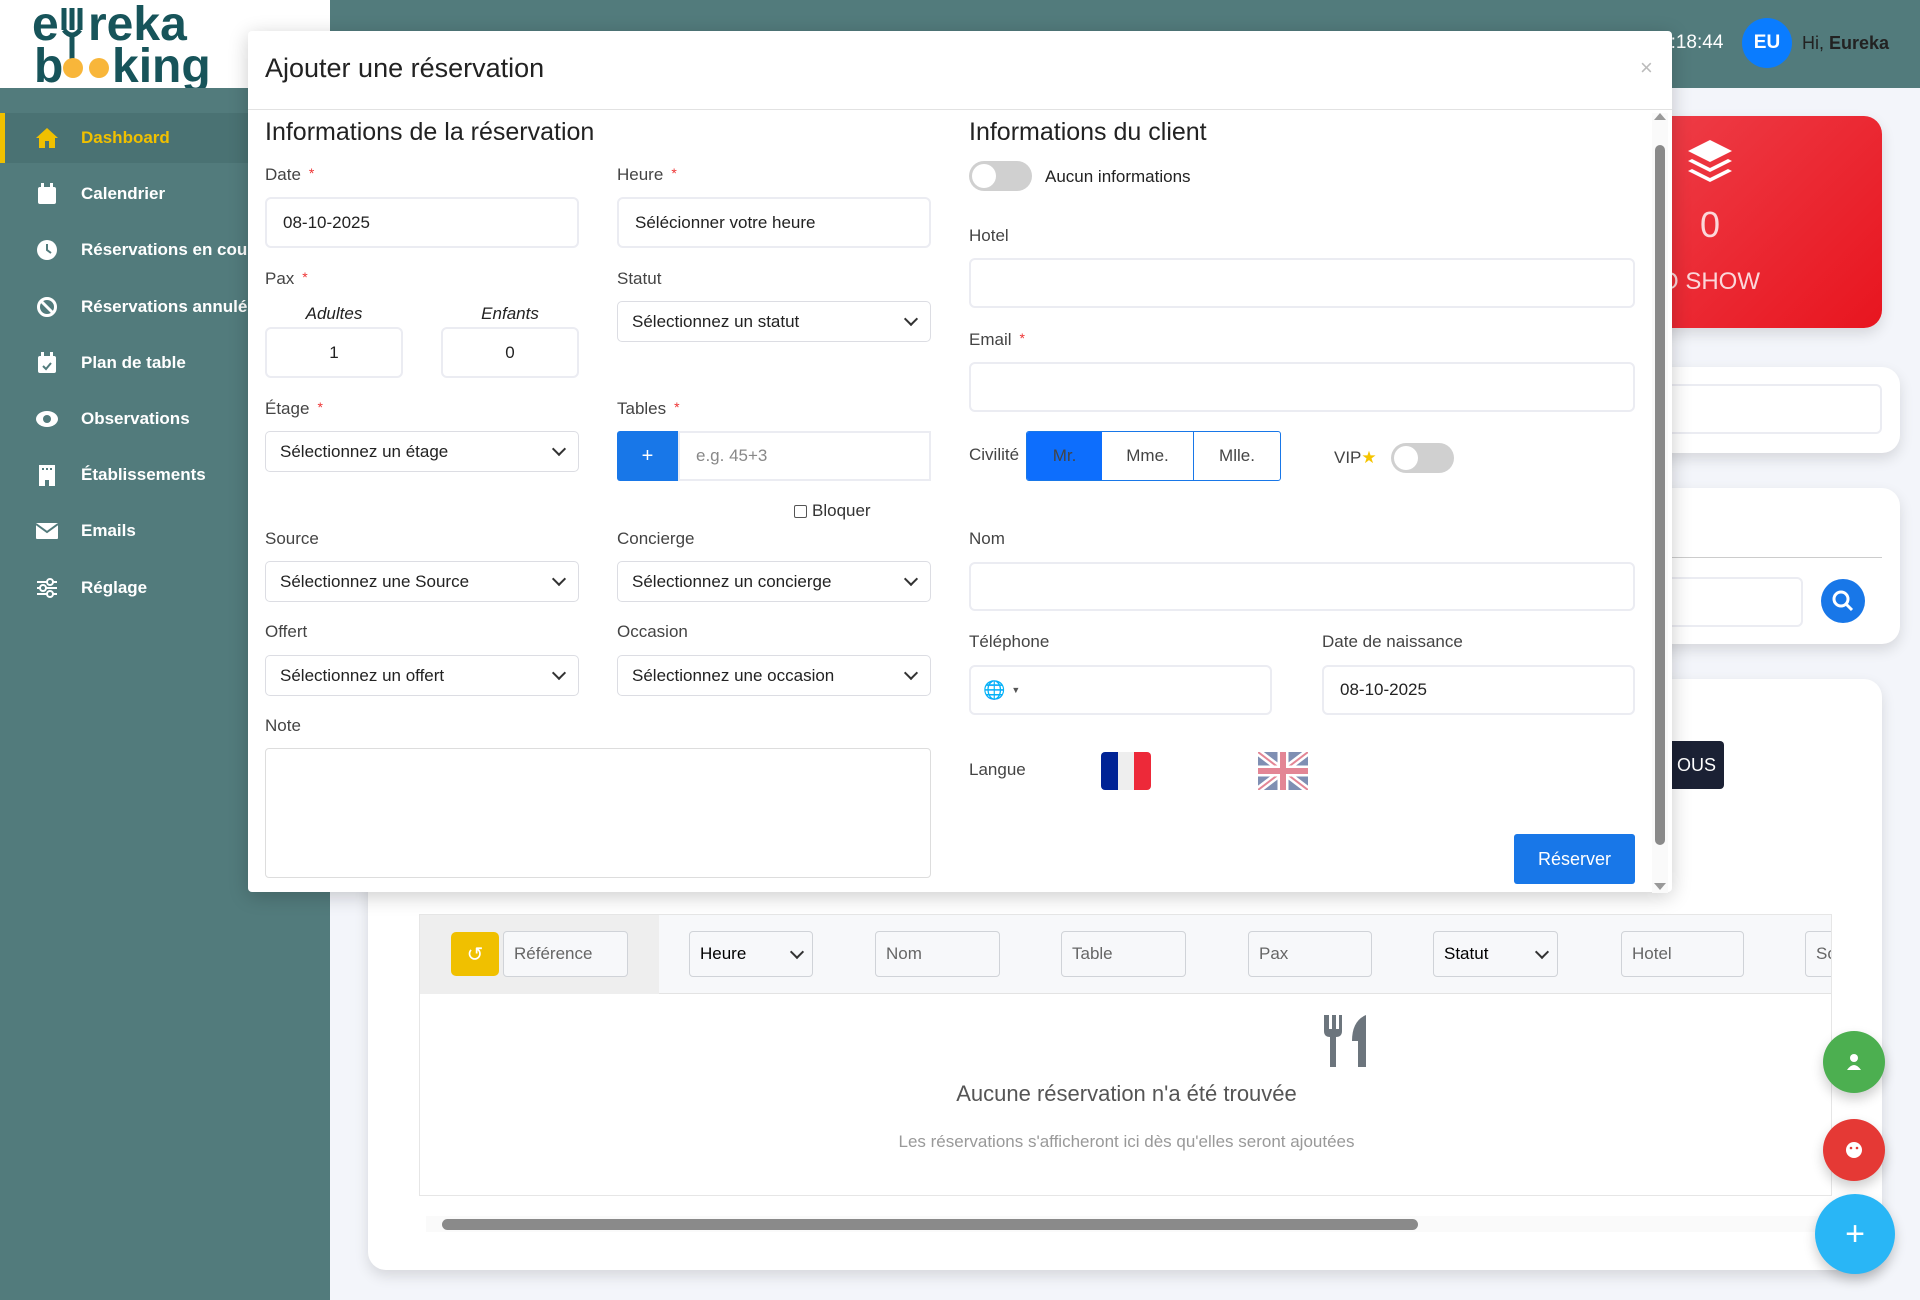  I want to click on empty-state-title: Aucune réservation n'a été trouvée, so click(1126, 1093).